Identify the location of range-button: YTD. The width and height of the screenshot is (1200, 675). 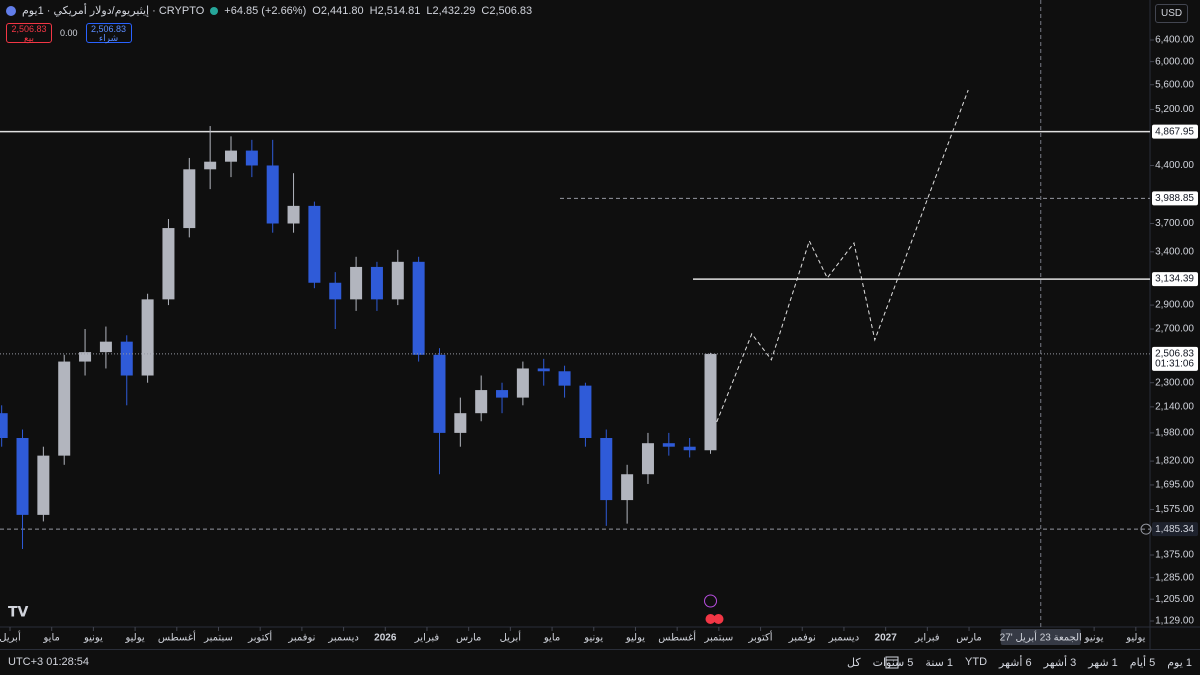
(976, 662).